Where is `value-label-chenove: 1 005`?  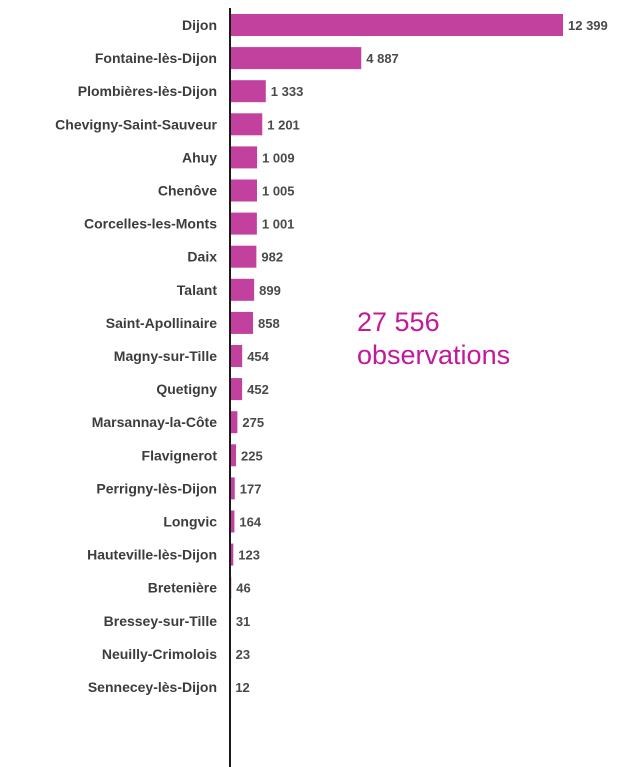
value-label-chenove: 1 005 is located at coordinates (278, 191).